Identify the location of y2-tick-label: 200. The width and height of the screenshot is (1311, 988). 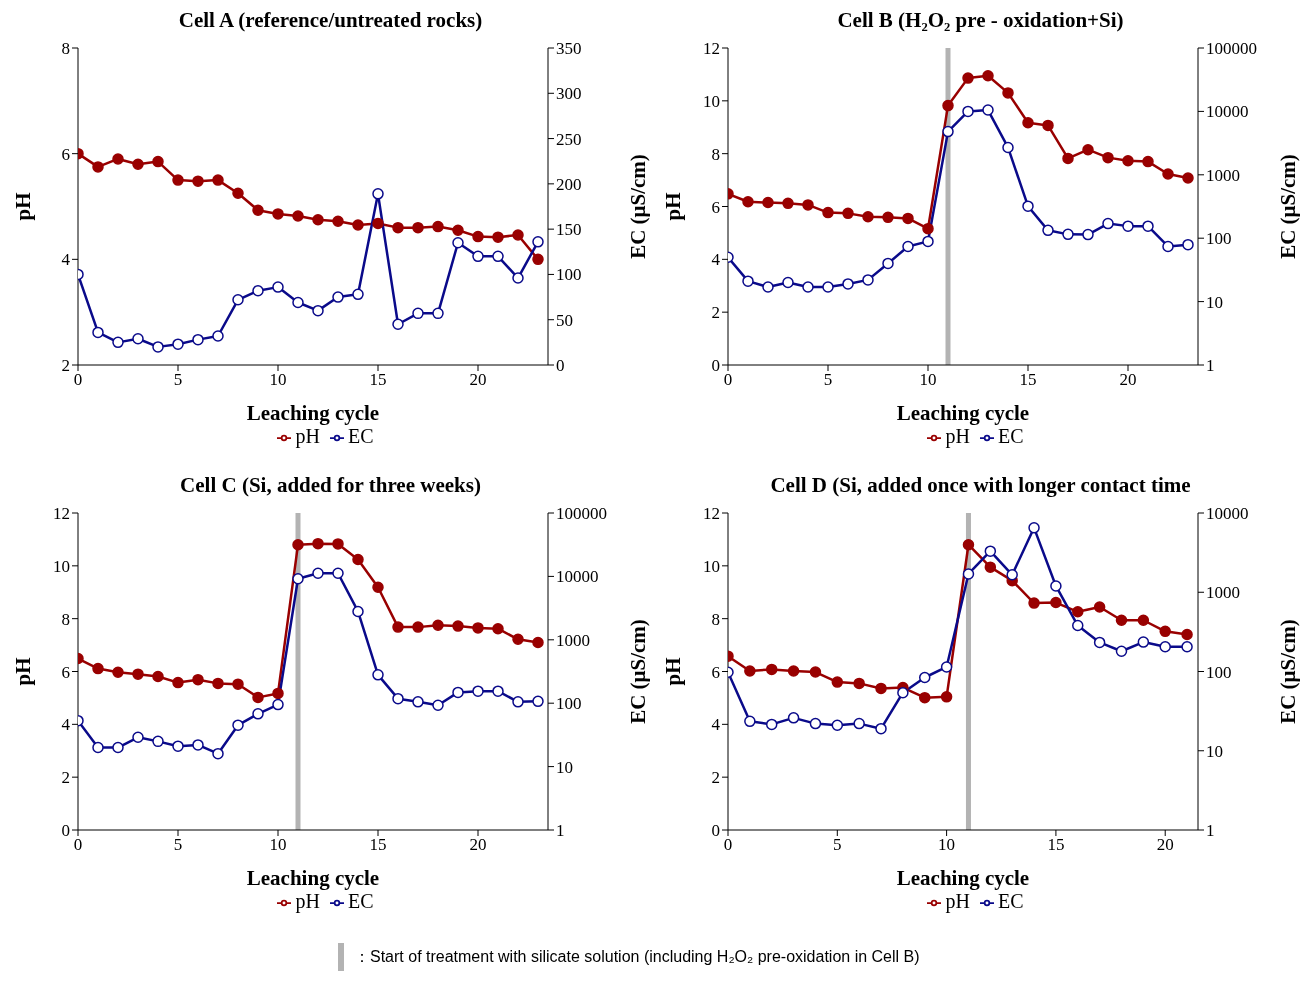
(569, 184).